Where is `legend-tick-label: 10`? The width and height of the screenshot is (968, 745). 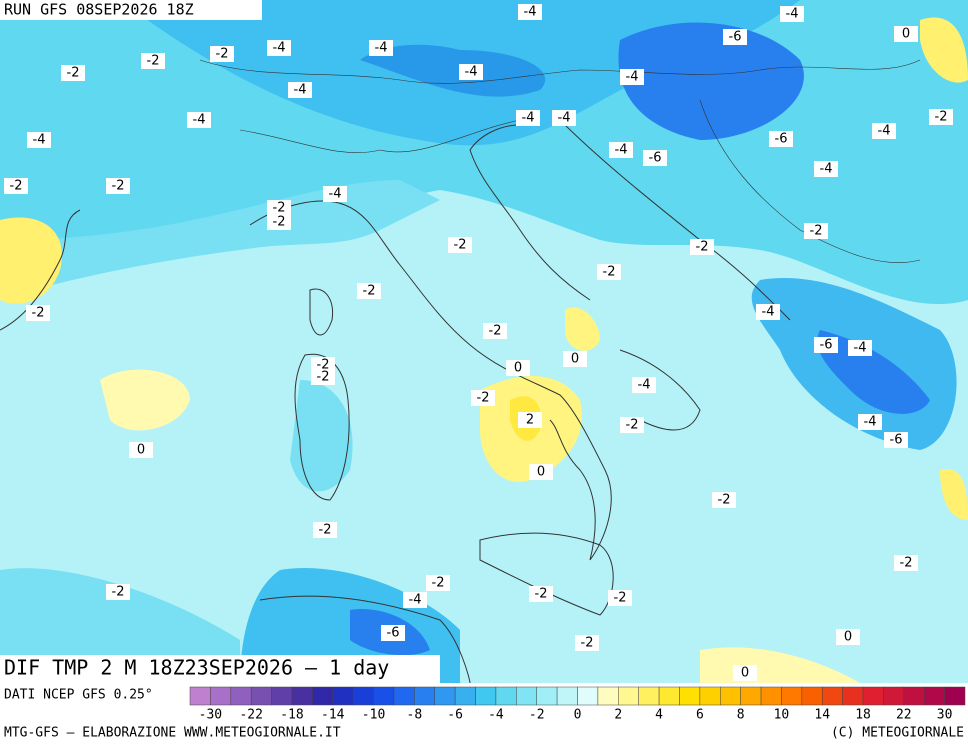
legend-tick-label: 10 is located at coordinates (782, 715).